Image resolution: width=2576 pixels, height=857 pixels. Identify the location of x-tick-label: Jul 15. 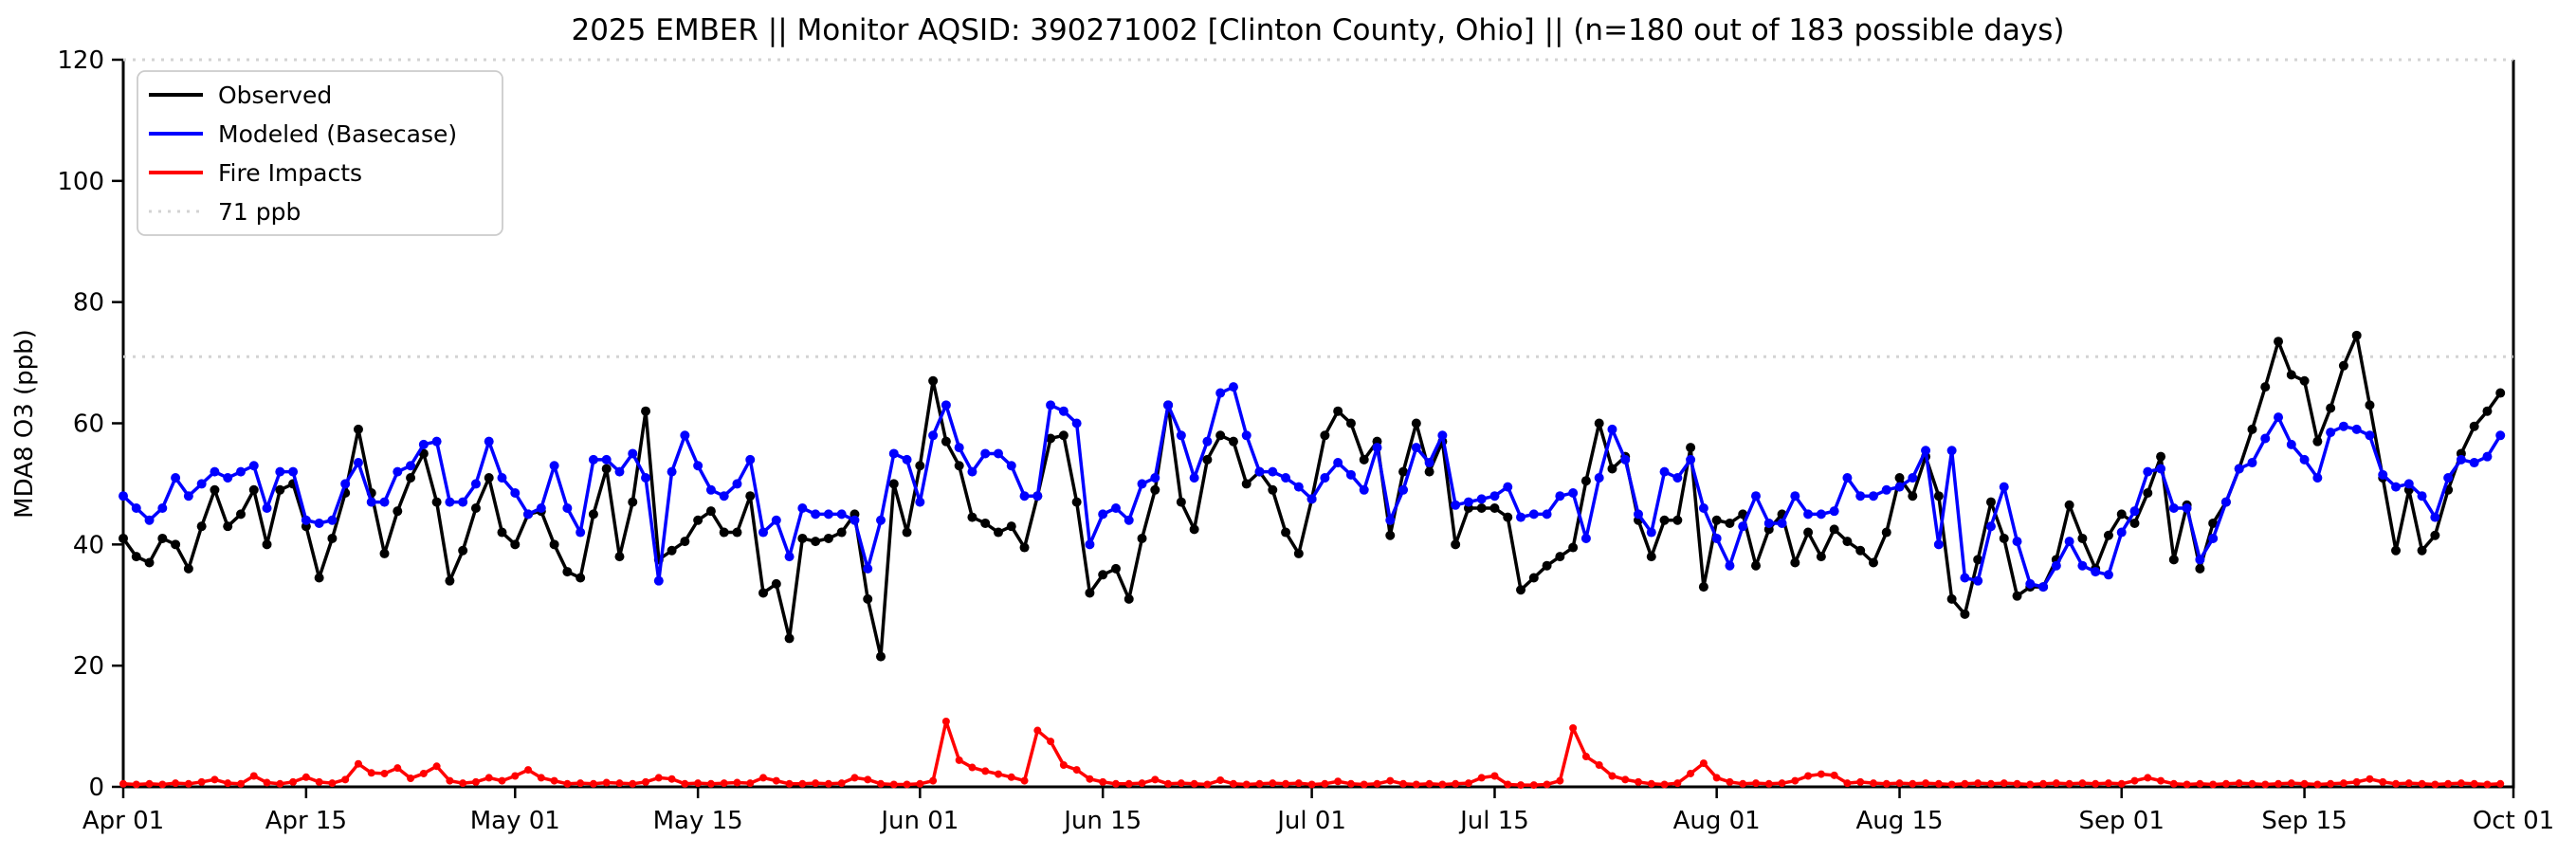
(1493, 821).